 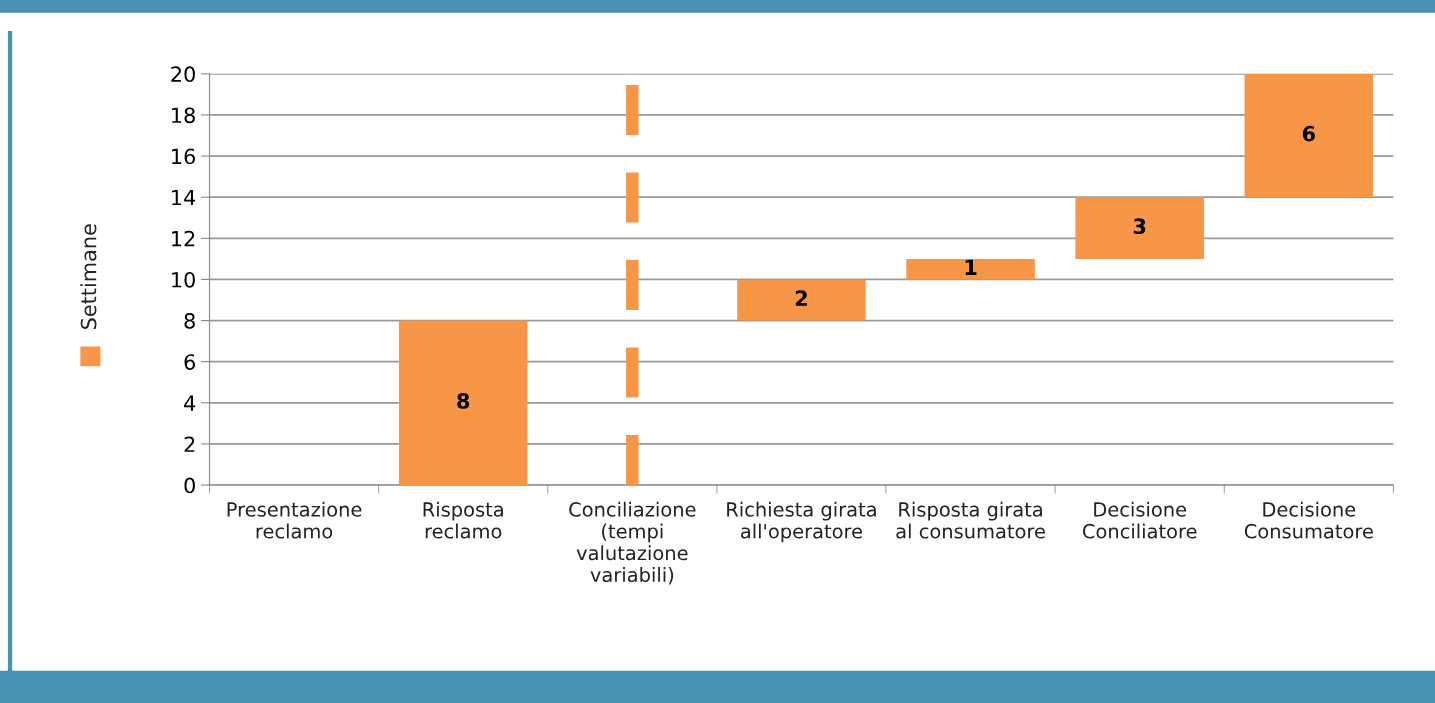 I want to click on y-tick-label: 12, so click(x=183, y=238).